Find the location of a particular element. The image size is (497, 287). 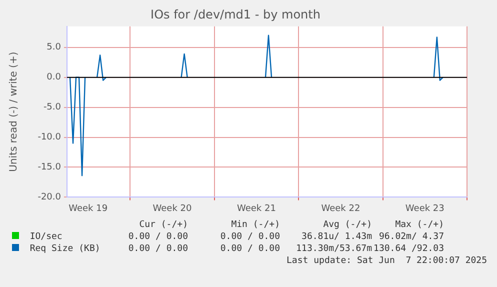

y-axis-title: Units read (-) / write (+) is located at coordinates (14, 112).